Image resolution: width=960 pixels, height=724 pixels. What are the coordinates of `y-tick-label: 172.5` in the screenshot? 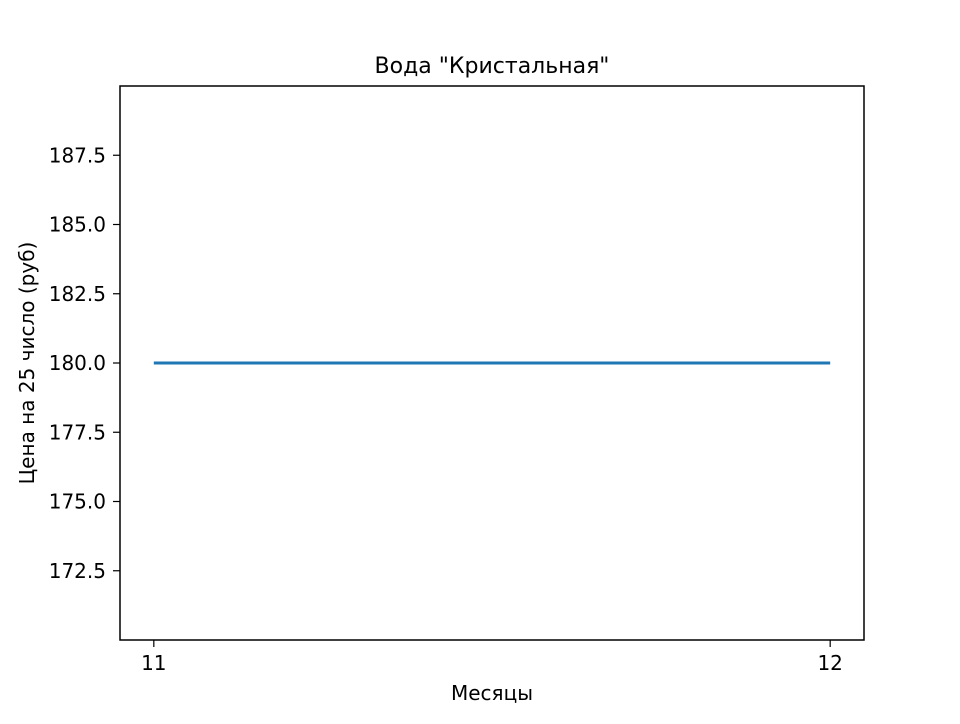 It's located at (77, 571).